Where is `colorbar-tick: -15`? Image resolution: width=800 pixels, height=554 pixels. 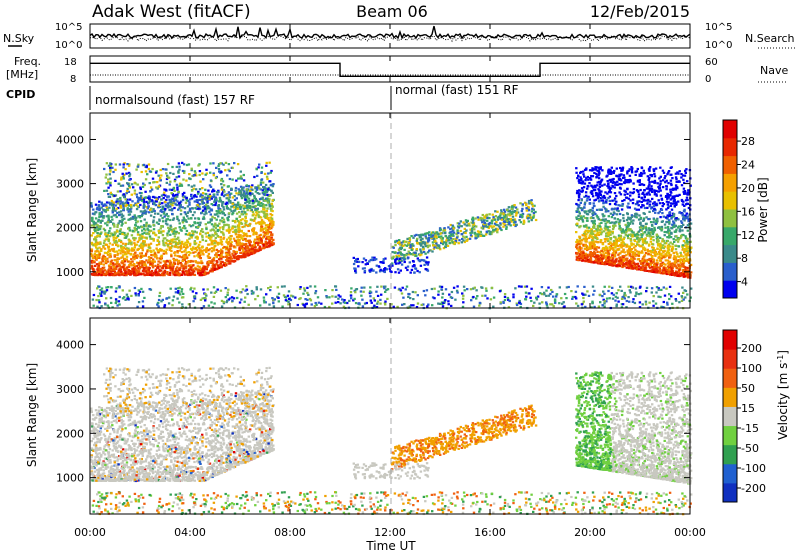 colorbar-tick: -15 is located at coordinates (750, 428).